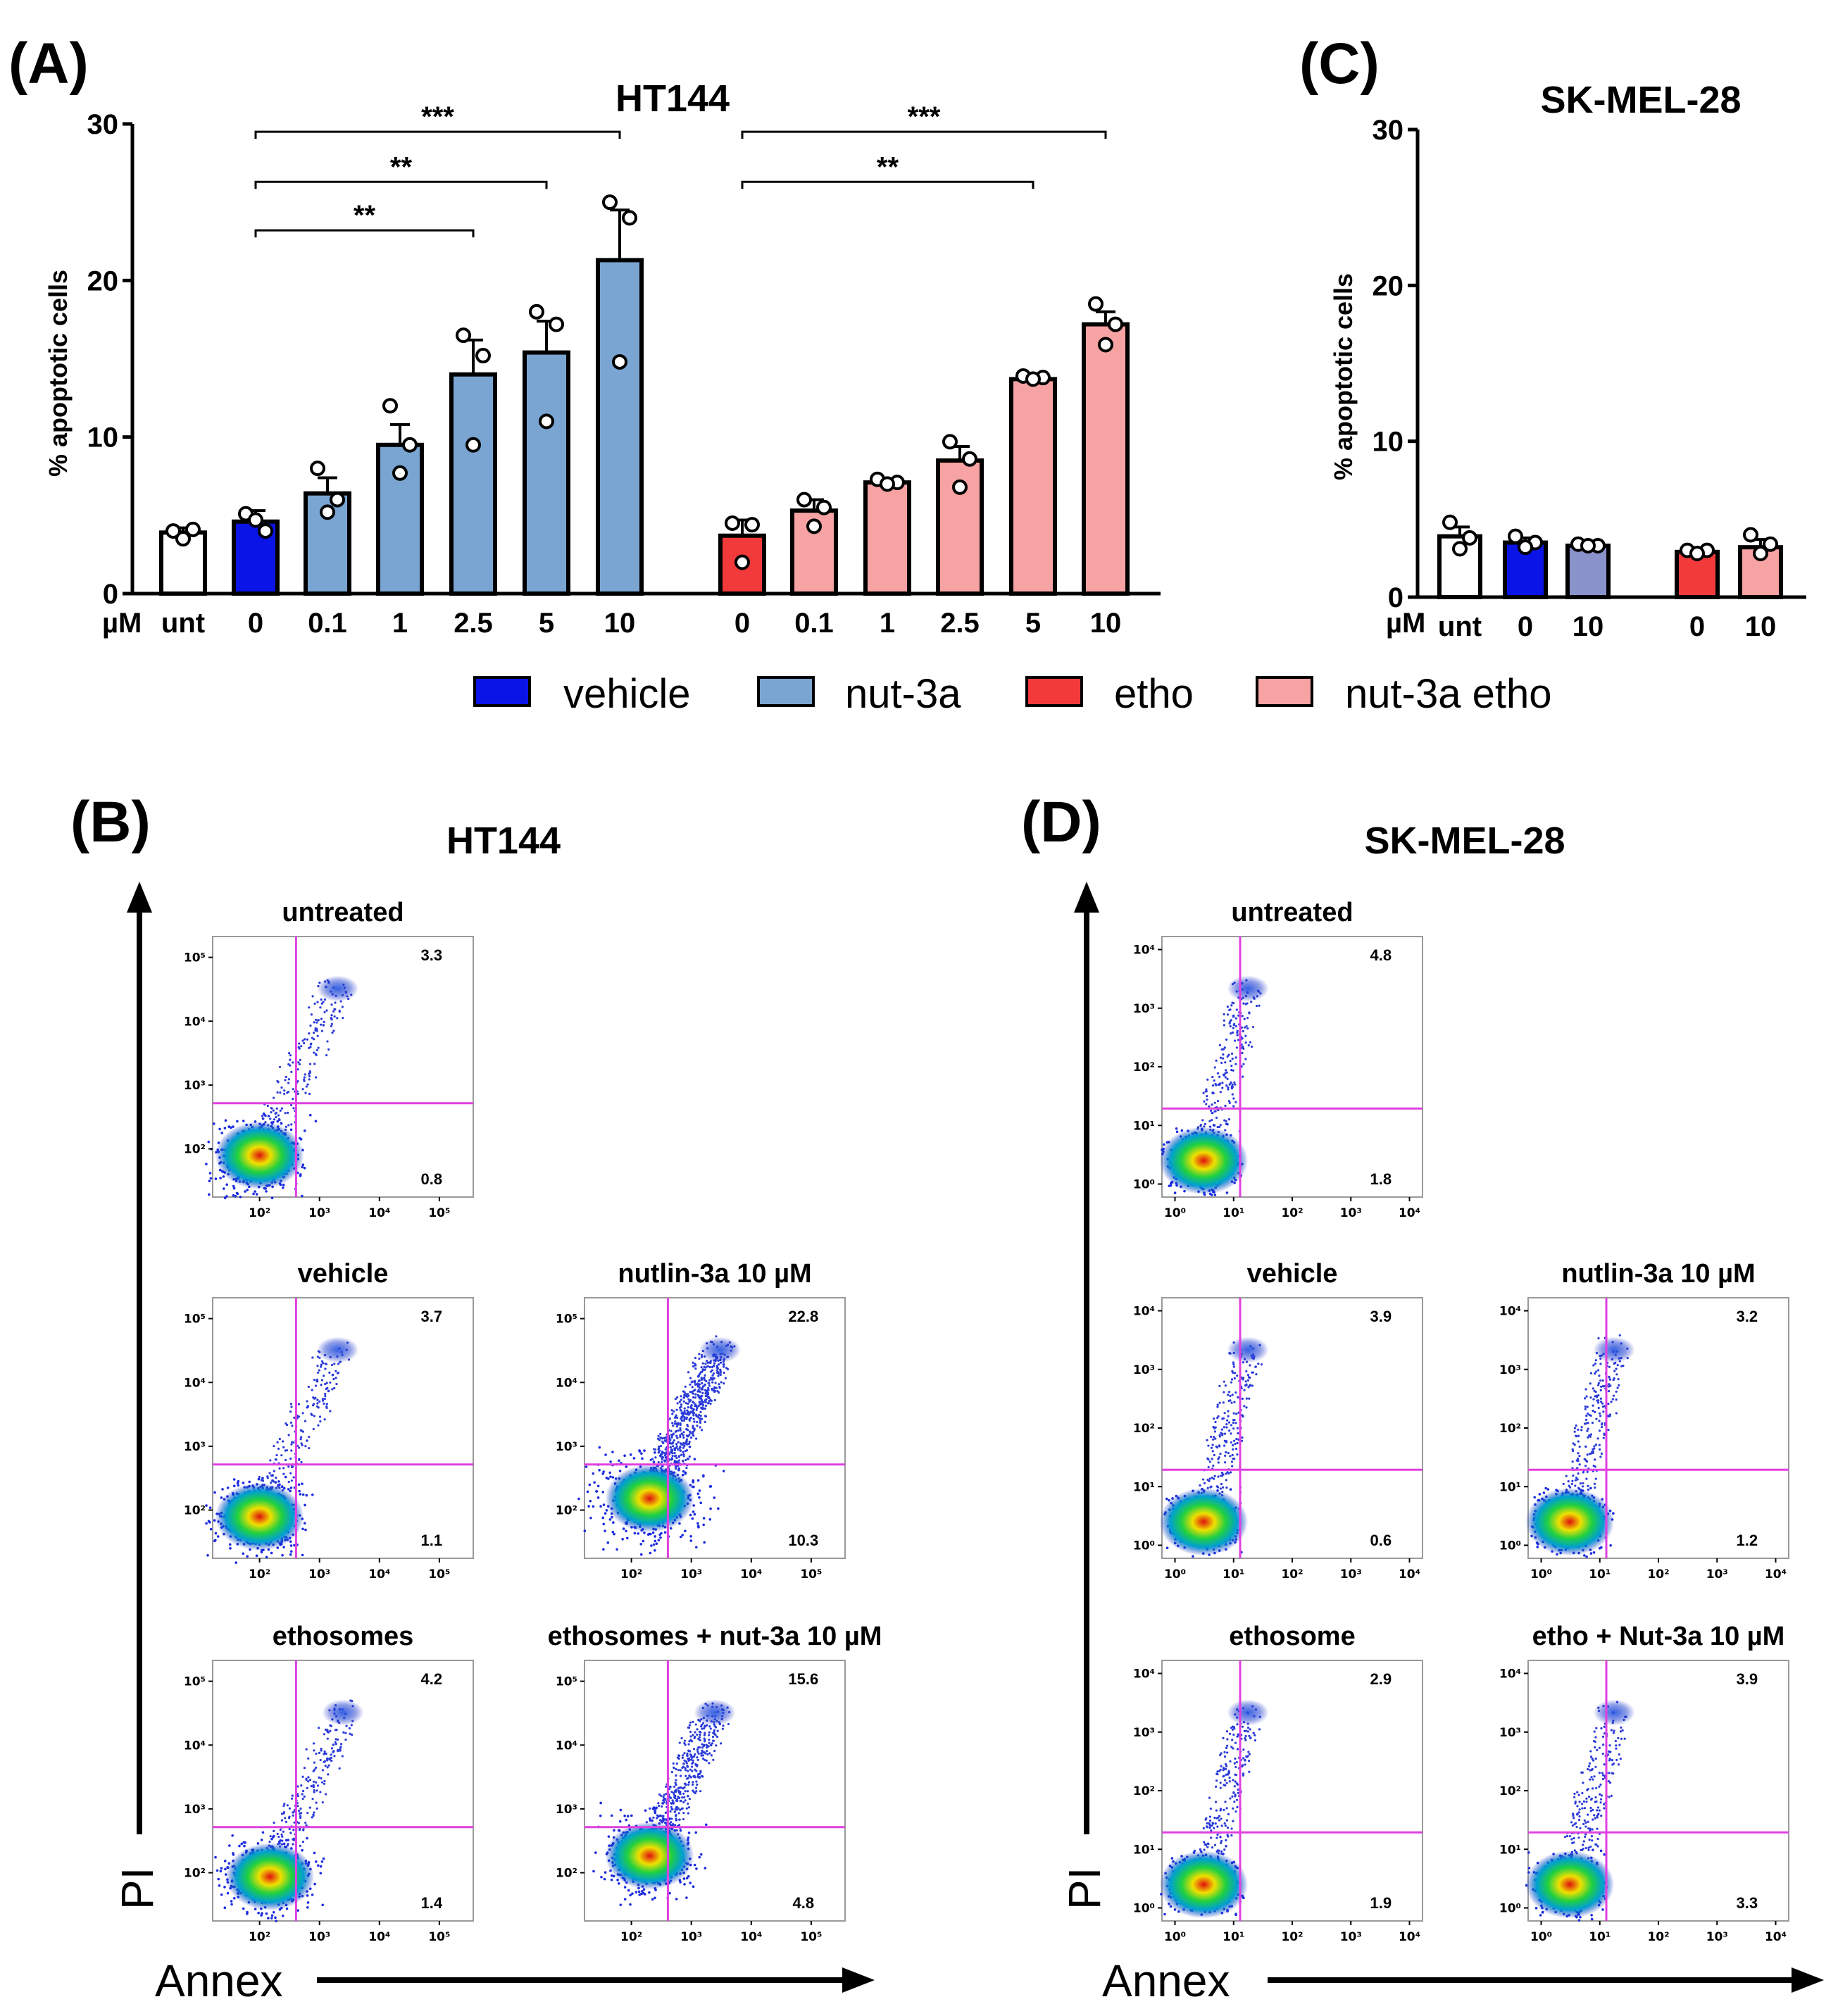 The image size is (1838, 2016). What do you see at coordinates (1460, 626) in the screenshot?
I see `x-tick-label: unt` at bounding box center [1460, 626].